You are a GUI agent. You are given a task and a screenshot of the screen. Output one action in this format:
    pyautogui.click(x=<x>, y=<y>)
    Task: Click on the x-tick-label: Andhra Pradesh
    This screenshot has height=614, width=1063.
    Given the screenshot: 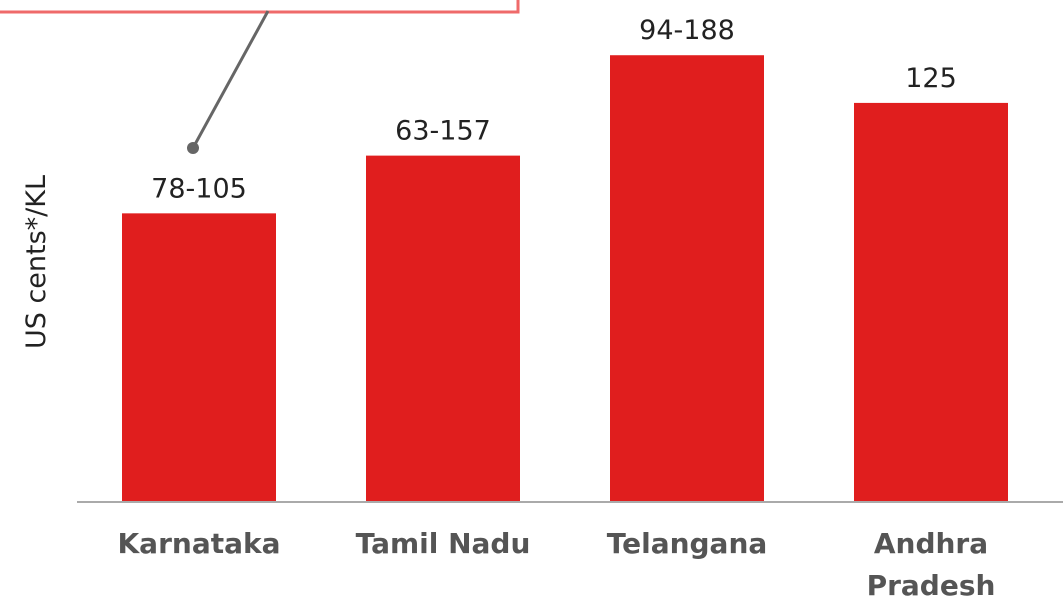 What is the action you would take?
    pyautogui.click(x=931, y=564)
    